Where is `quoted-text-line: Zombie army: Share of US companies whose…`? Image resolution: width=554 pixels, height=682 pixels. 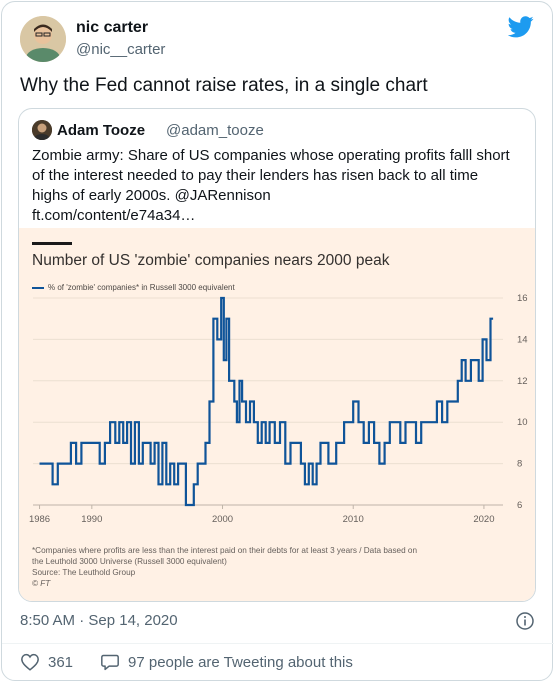
quoted-text-line: Zombie army: Share of US companies whose… is located at coordinates (271, 155).